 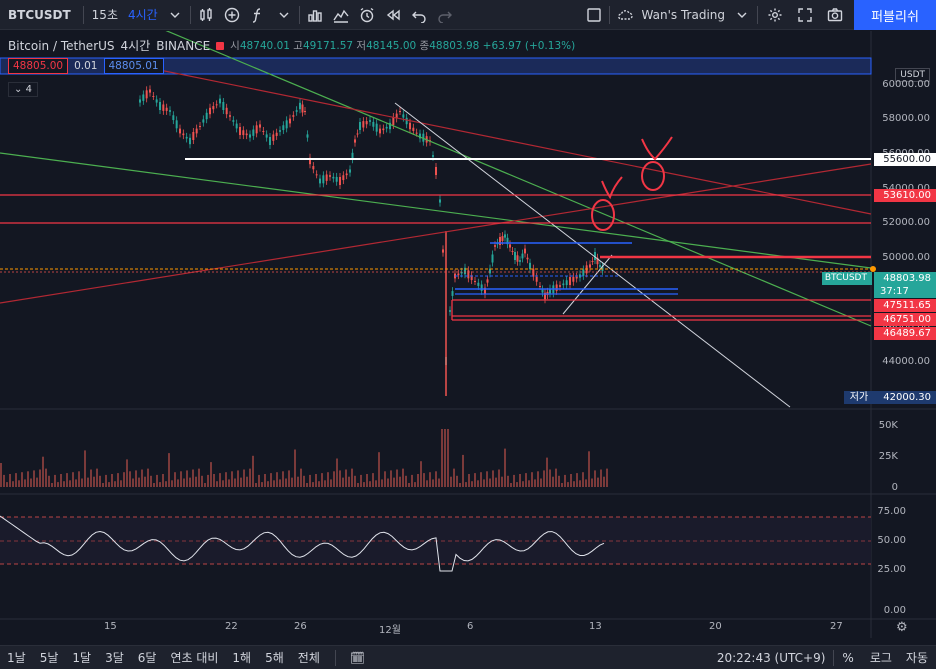 I want to click on indicators-button, so click(x=258, y=15).